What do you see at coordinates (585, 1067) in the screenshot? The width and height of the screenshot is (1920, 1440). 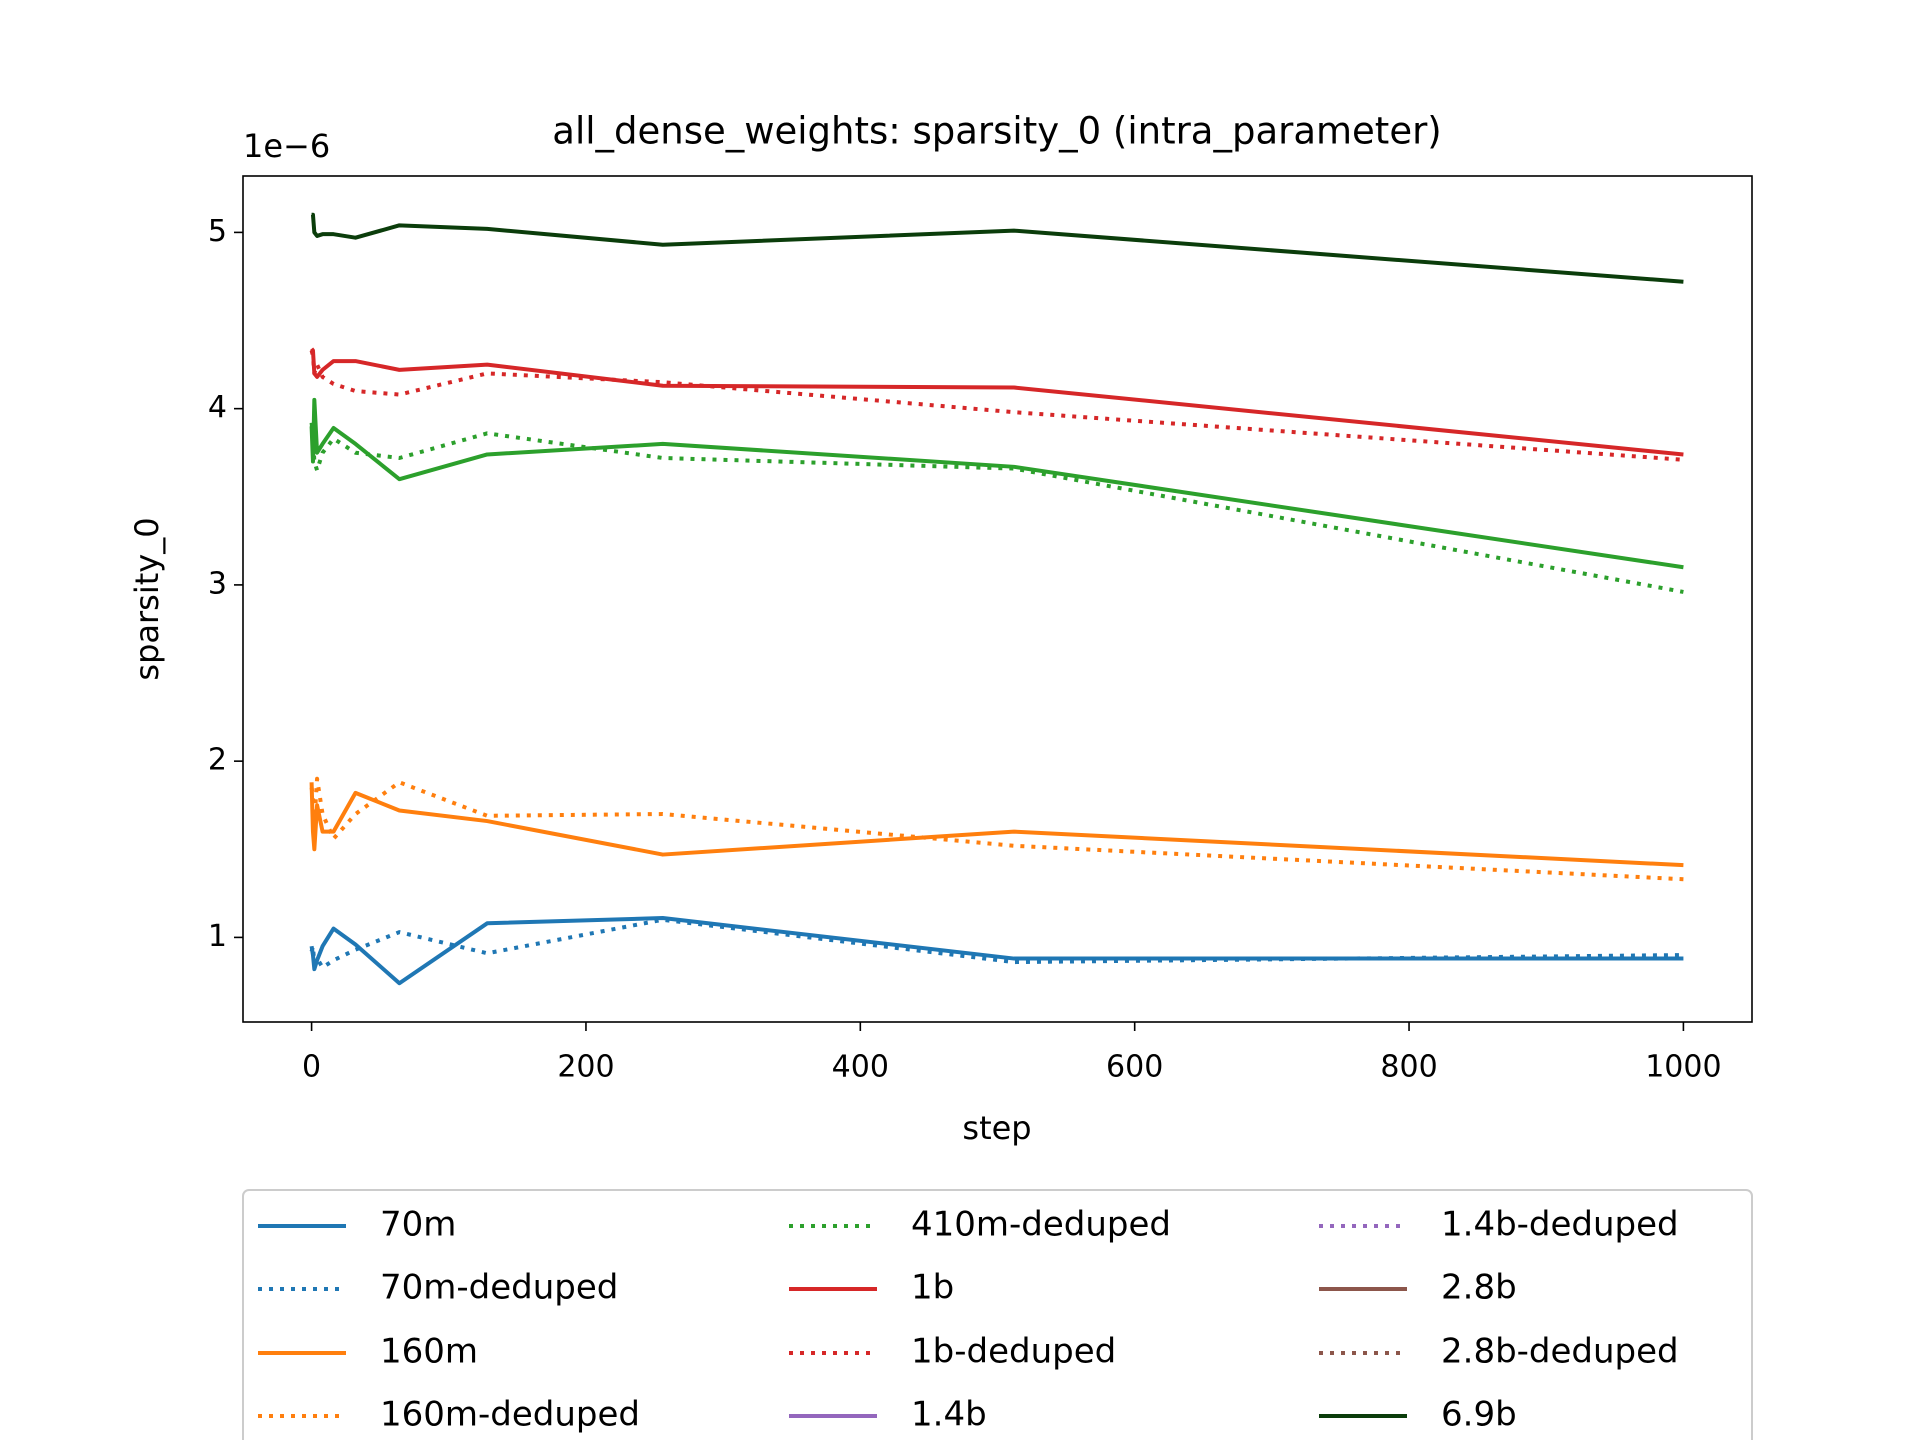 I see `x-tick-label: 200` at bounding box center [585, 1067].